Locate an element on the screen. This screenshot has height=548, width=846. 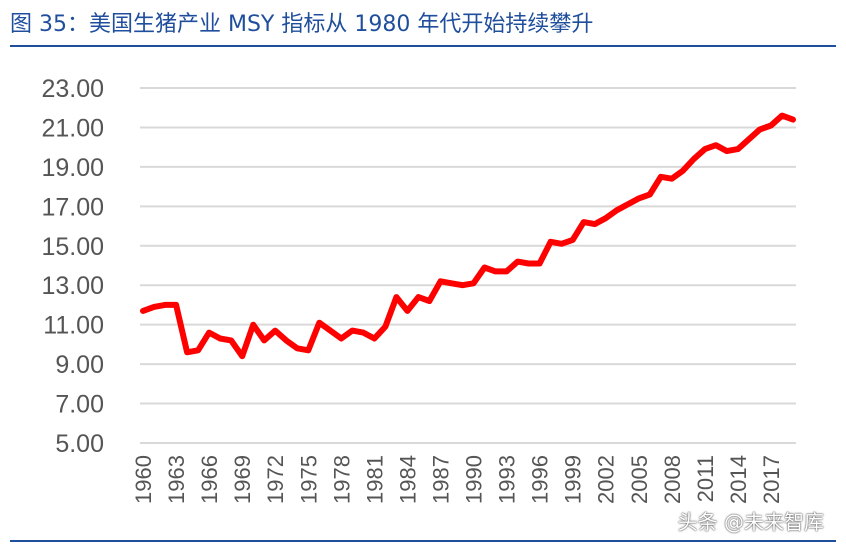
x-tick-label: 1963 is located at coordinates (176, 479).